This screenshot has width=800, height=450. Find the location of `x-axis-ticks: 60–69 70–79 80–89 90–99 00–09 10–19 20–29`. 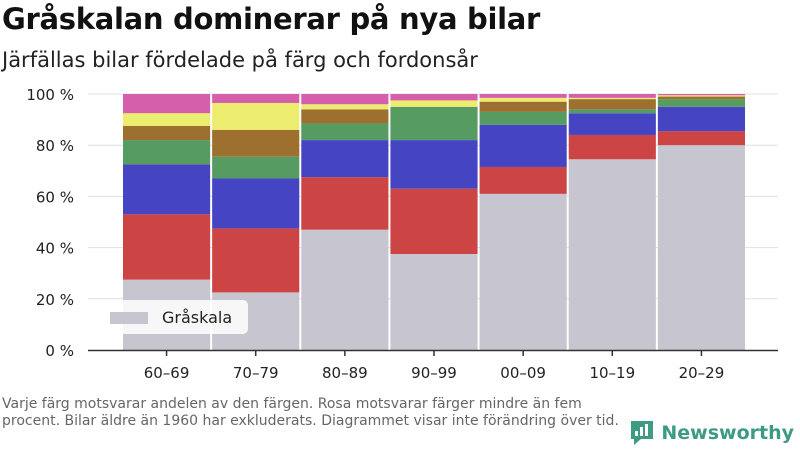

x-axis-ticks: 60–69 70–79 80–89 90–99 00–09 10–19 20–29 is located at coordinates (434, 366).